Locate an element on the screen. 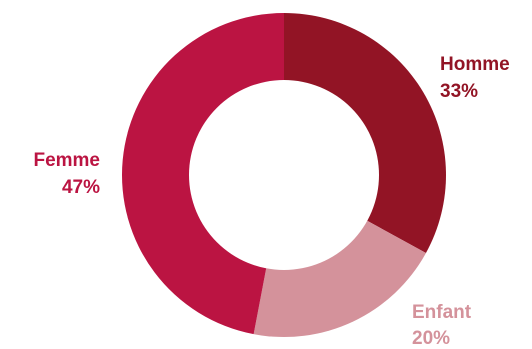 The image size is (532, 349). slice-label-homme: Homme is located at coordinates (475, 64).